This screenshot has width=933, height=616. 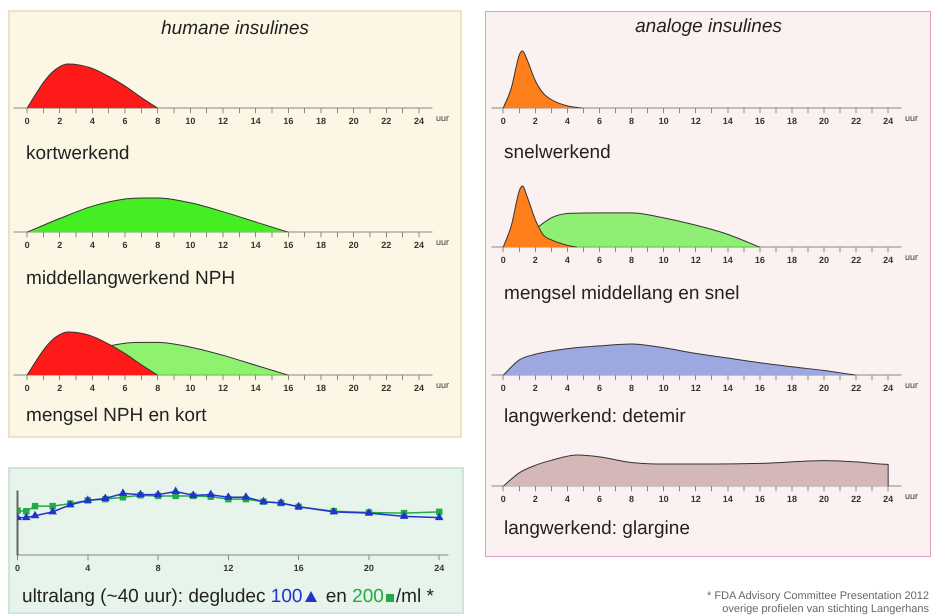 I want to click on text: mengsel middellang en snel, so click(x=622, y=294).